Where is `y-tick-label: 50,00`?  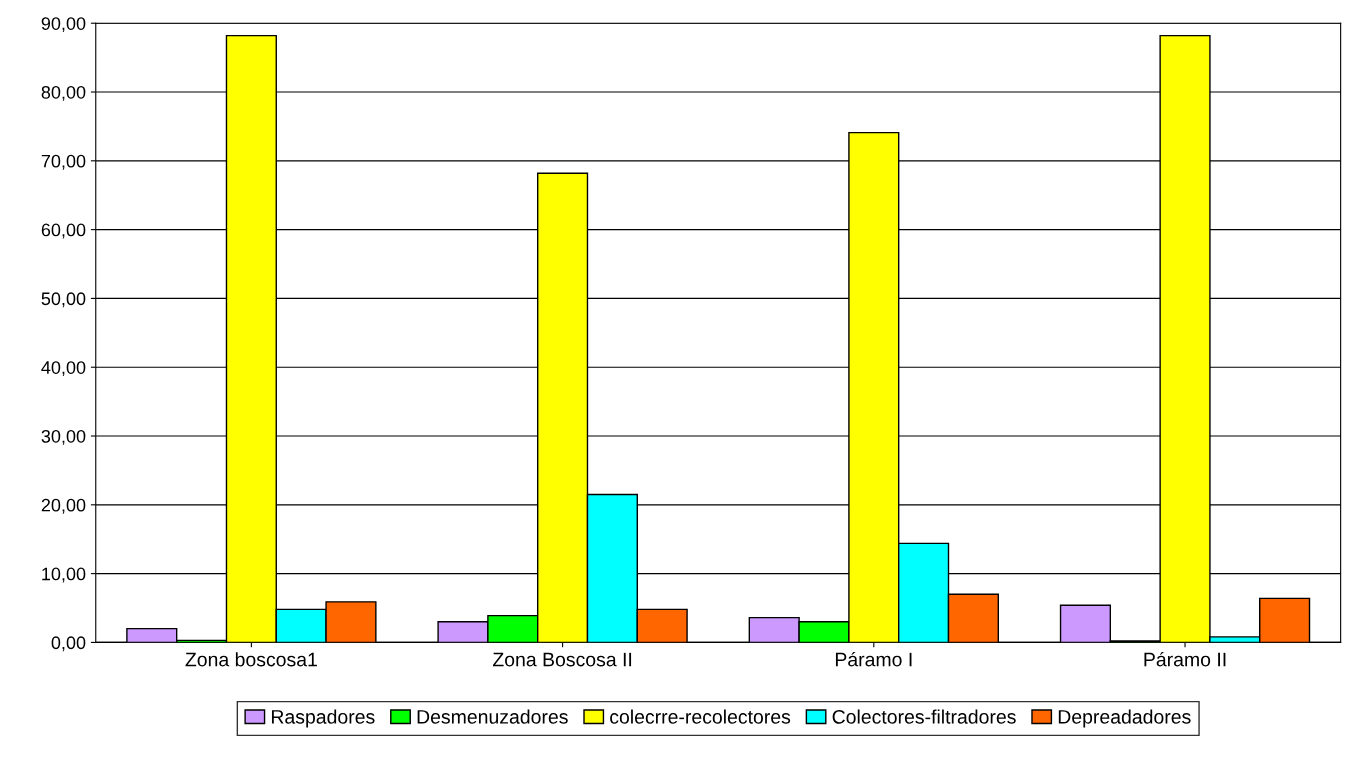 y-tick-label: 50,00 is located at coordinates (63, 300).